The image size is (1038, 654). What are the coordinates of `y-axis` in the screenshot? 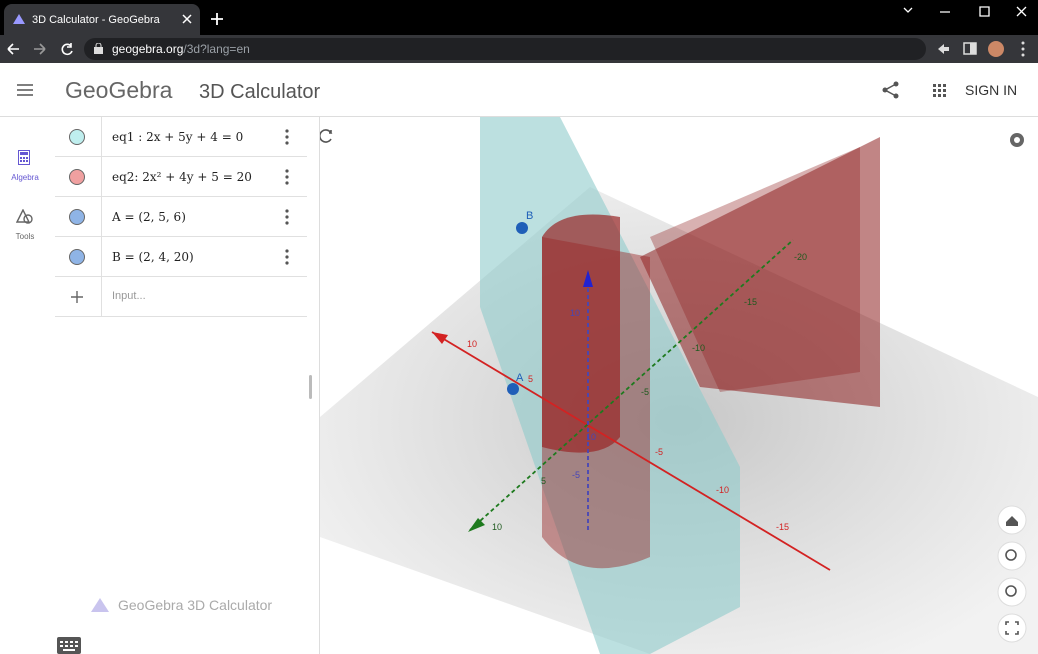 It's located at (631, 385).